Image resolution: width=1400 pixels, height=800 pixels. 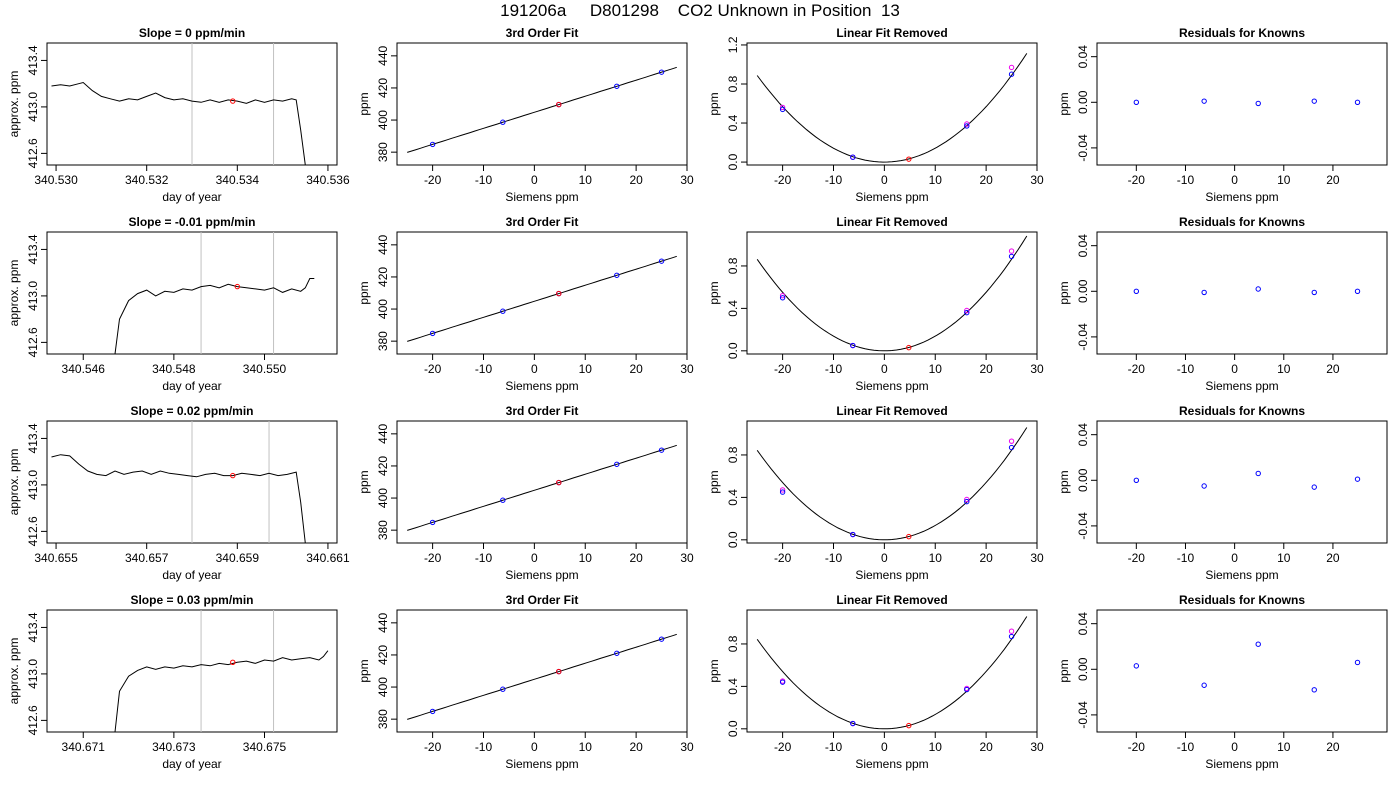 What do you see at coordinates (191, 222) in the screenshot?
I see `panel-title: Slope = -0.01 ppm/min` at bounding box center [191, 222].